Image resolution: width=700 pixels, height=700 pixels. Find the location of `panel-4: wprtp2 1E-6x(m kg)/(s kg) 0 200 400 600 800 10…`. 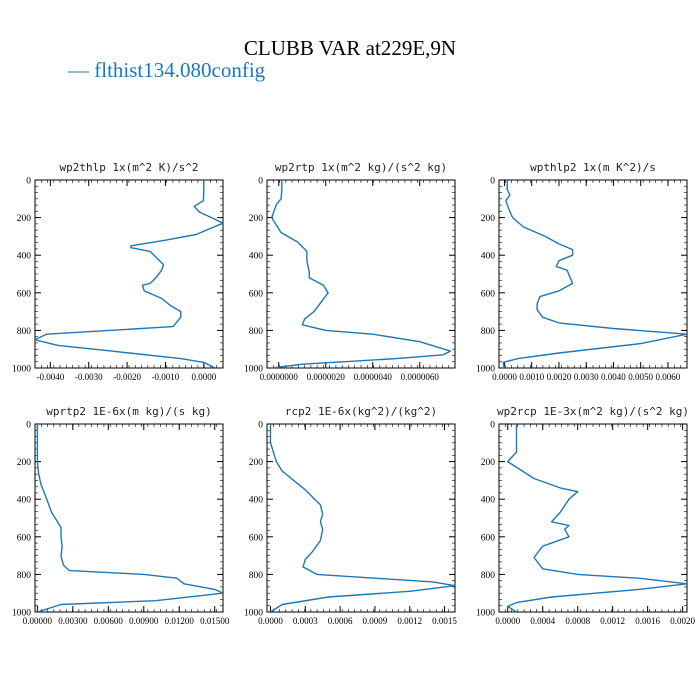

panel-4: wprtp2 1E-6x(m kg)/(s kg) 0 200 400 600 800 10… is located at coordinates (121, 515).